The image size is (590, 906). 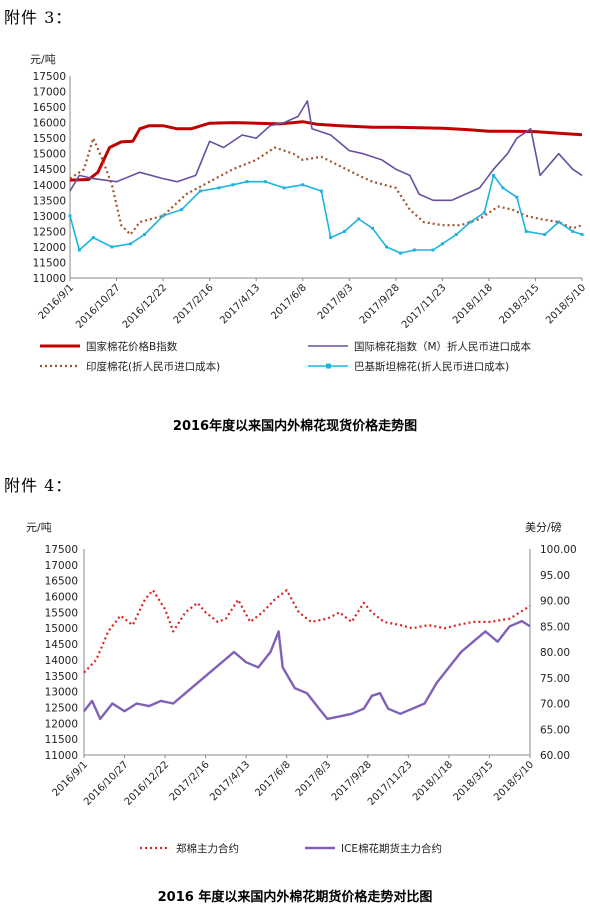 I want to click on y-tick-label-left: 13000, so click(x=61, y=693).